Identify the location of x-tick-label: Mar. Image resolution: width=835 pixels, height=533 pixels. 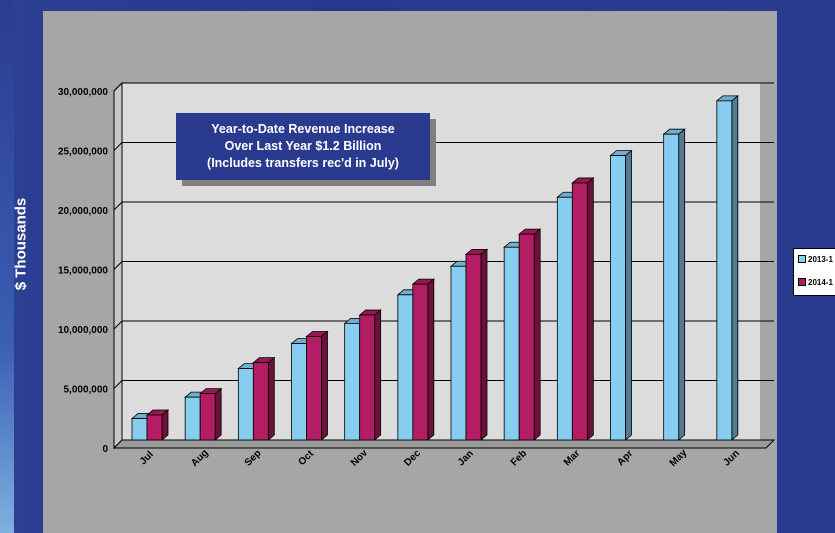
(572, 458).